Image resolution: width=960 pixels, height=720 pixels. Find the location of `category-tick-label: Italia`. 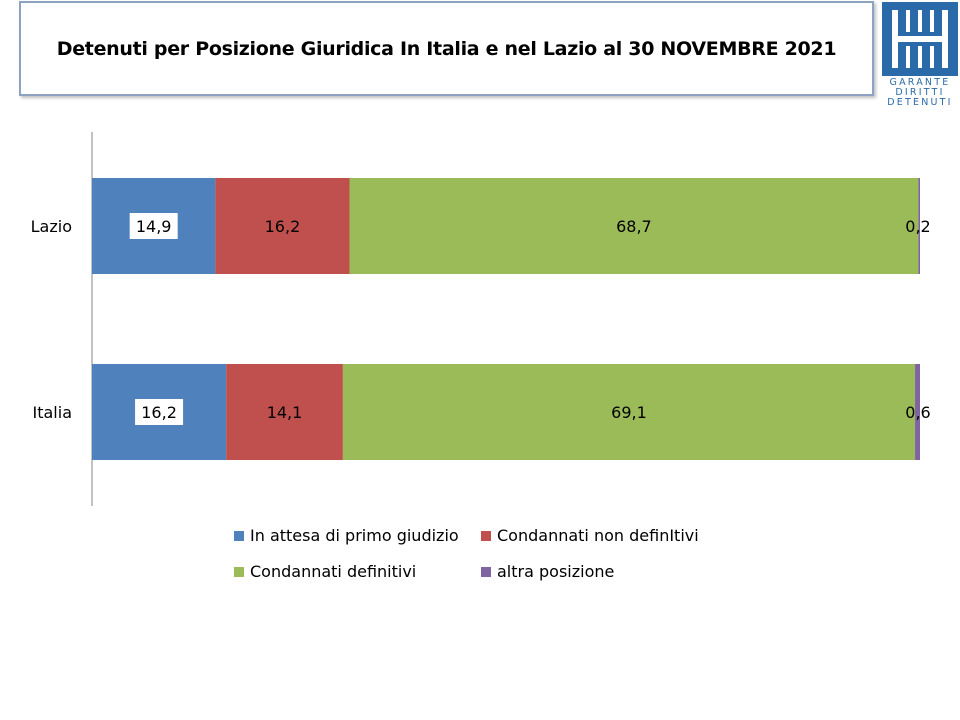

category-tick-label: Italia is located at coordinates (53, 412).